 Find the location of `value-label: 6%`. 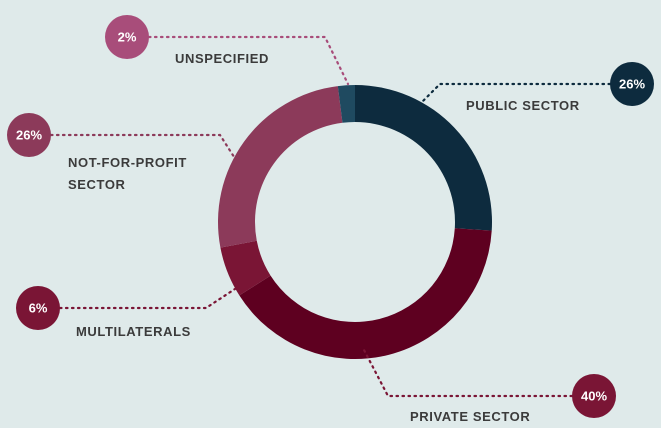

value-label: 6% is located at coordinates (38, 307).